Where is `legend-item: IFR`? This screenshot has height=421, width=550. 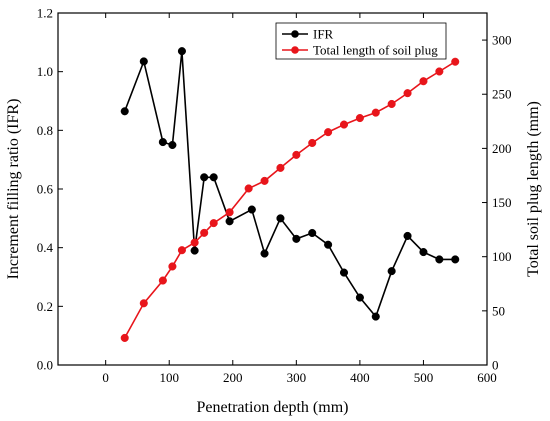 legend-item: IFR is located at coordinates (308, 34).